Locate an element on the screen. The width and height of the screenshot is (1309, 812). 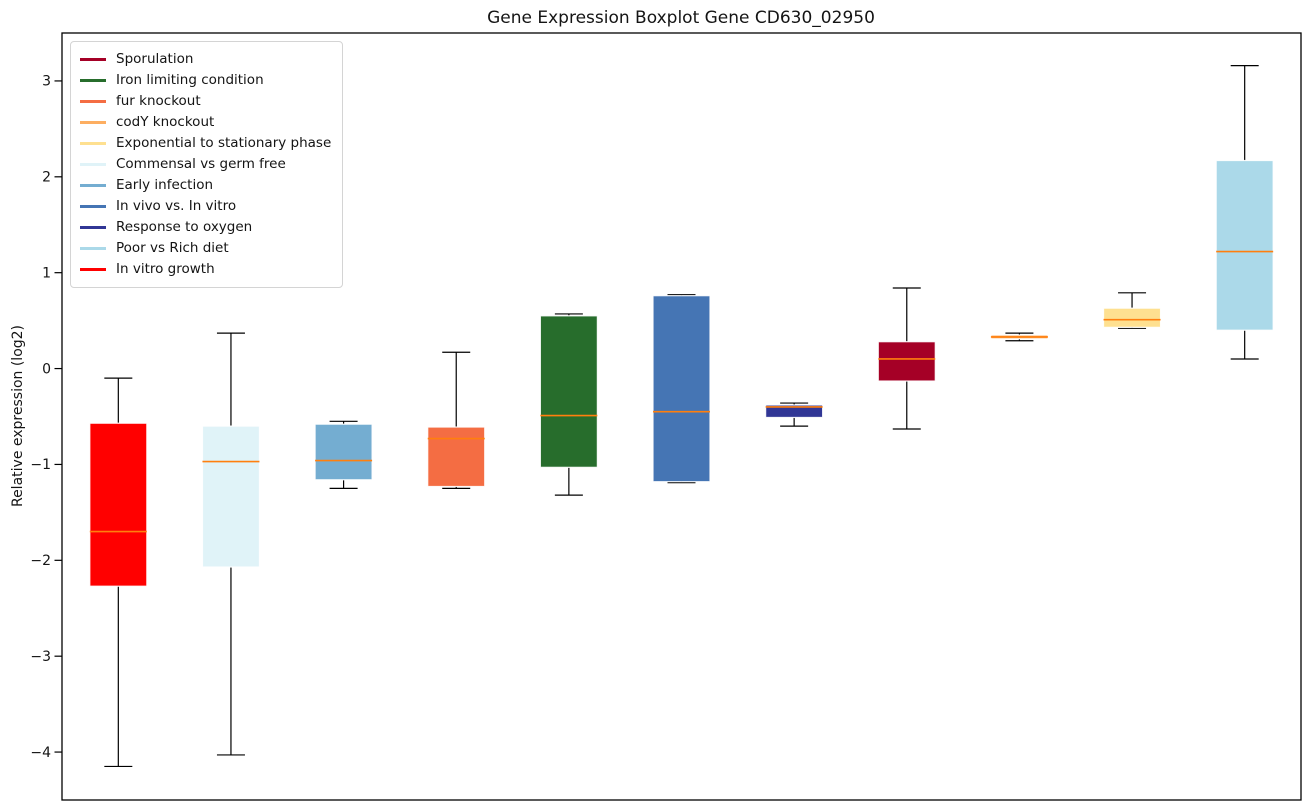
y-tick-label: −3 is located at coordinates (40, 657).